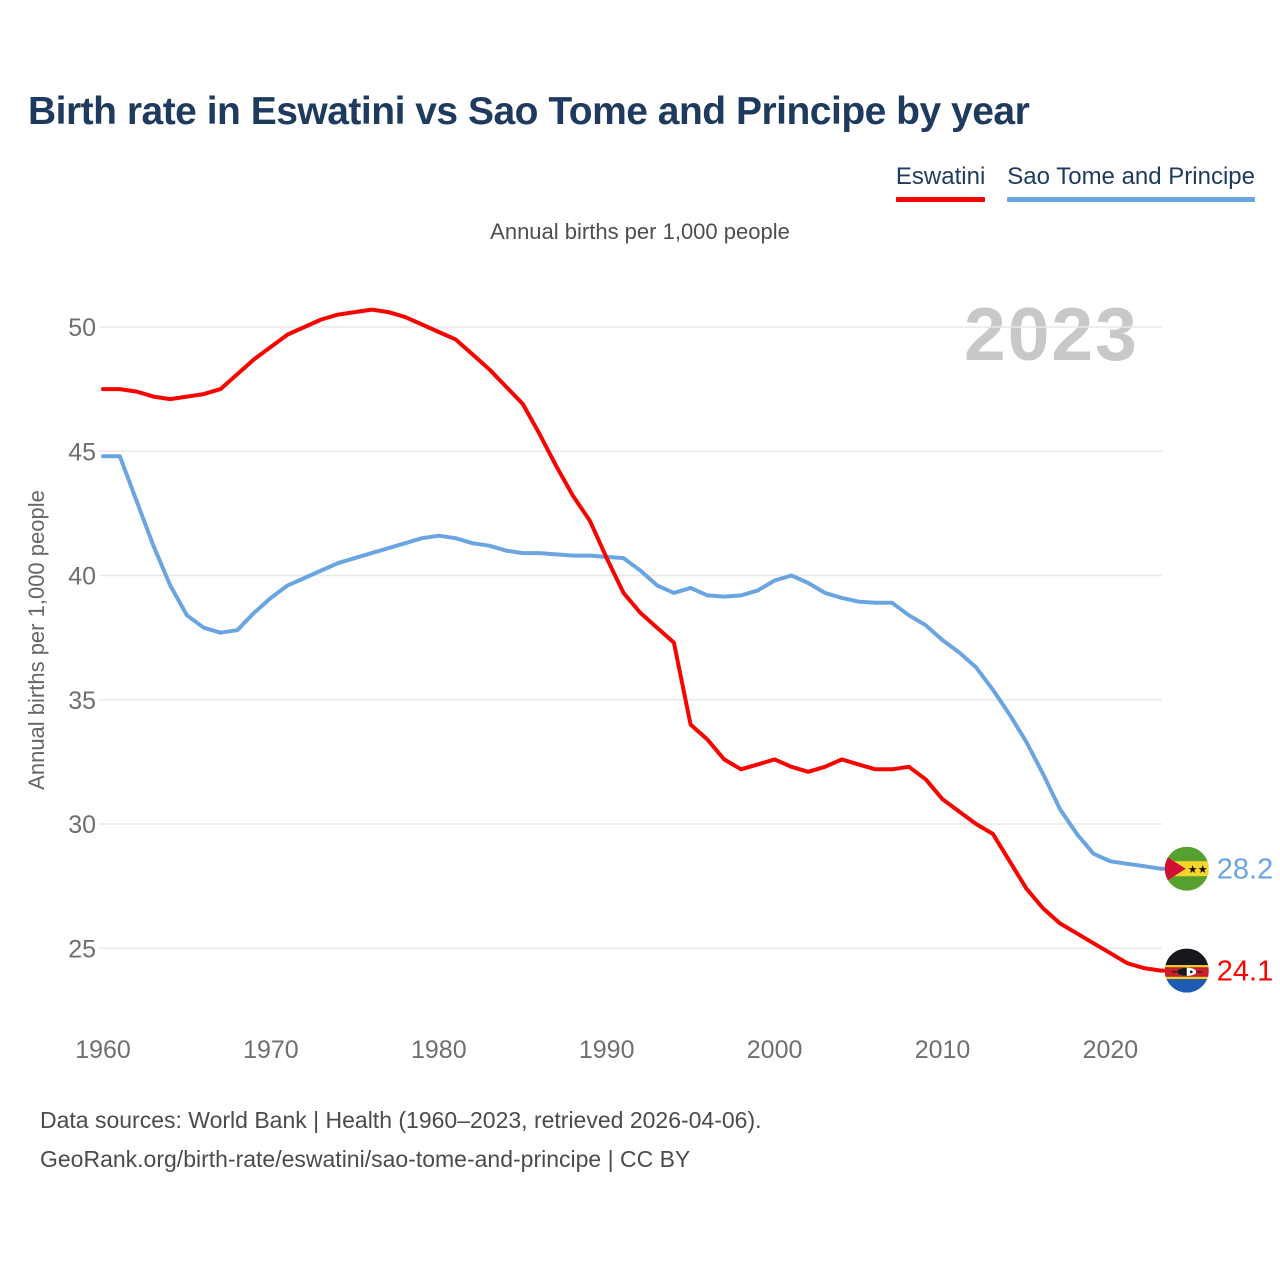 The width and height of the screenshot is (1280, 1280). What do you see at coordinates (82, 577) in the screenshot?
I see `svg-text: 40` at bounding box center [82, 577].